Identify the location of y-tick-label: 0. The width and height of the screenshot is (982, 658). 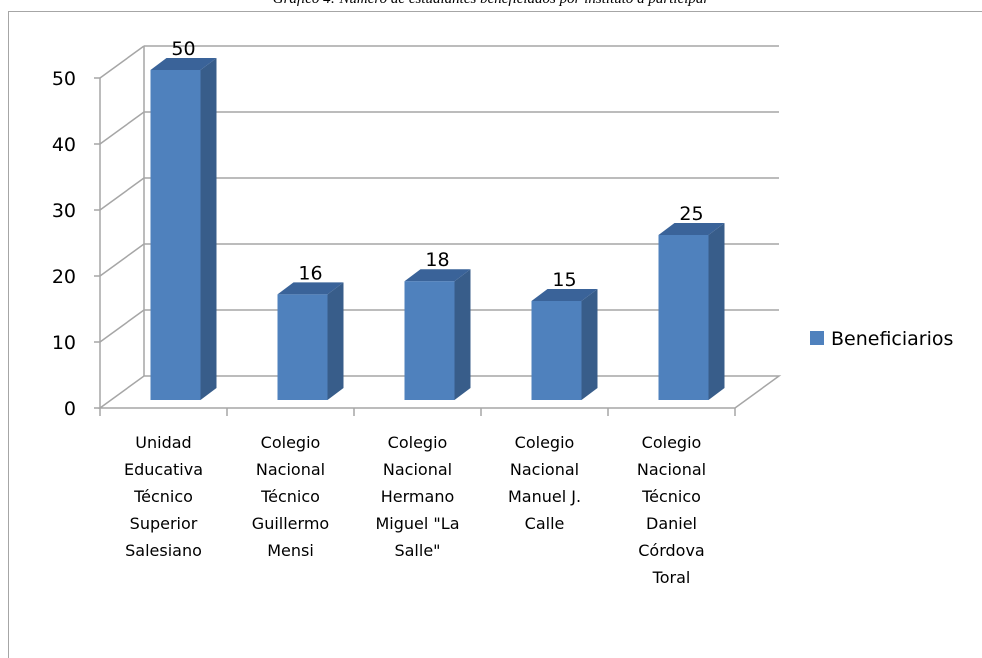
(70, 409).